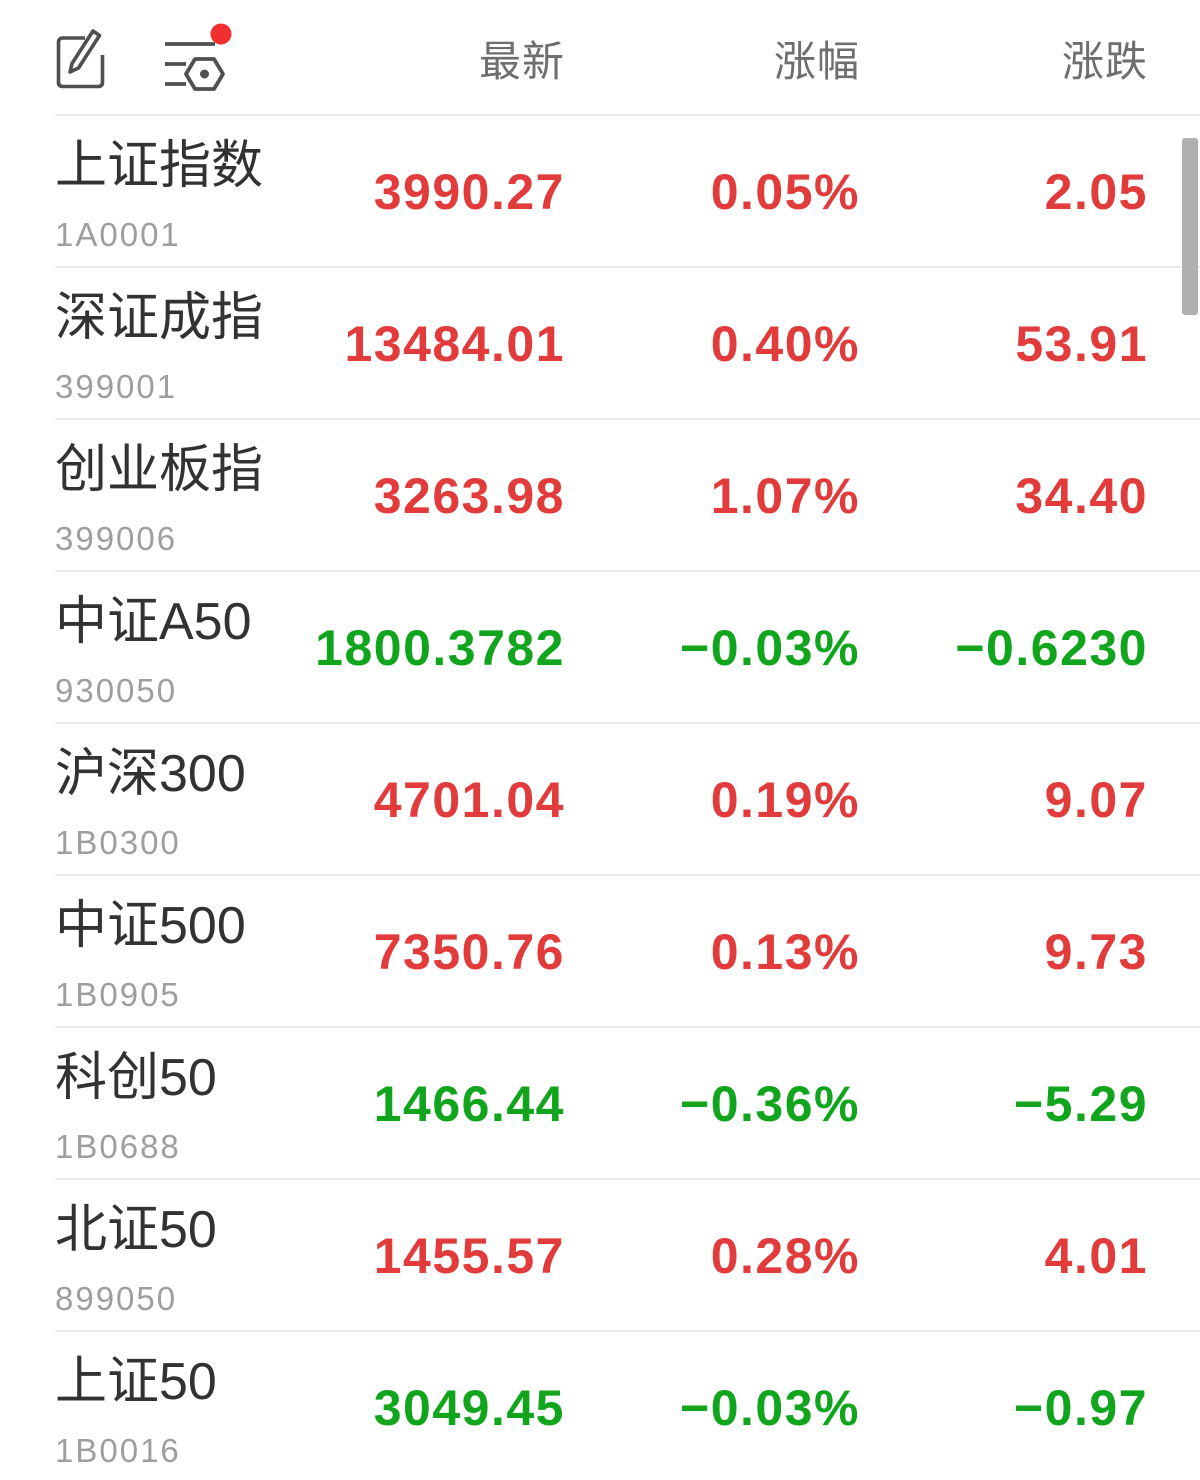 The height and width of the screenshot is (1480, 1200). I want to click on index-name-block: 上证50 1B0016, so click(160, 1399).